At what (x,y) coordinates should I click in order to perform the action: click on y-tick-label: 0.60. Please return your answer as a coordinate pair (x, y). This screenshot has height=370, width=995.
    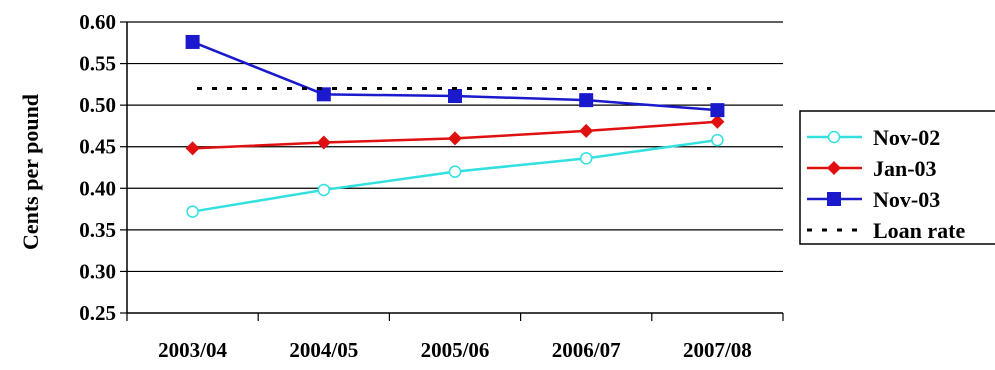
    Looking at the image, I should click on (97, 22).